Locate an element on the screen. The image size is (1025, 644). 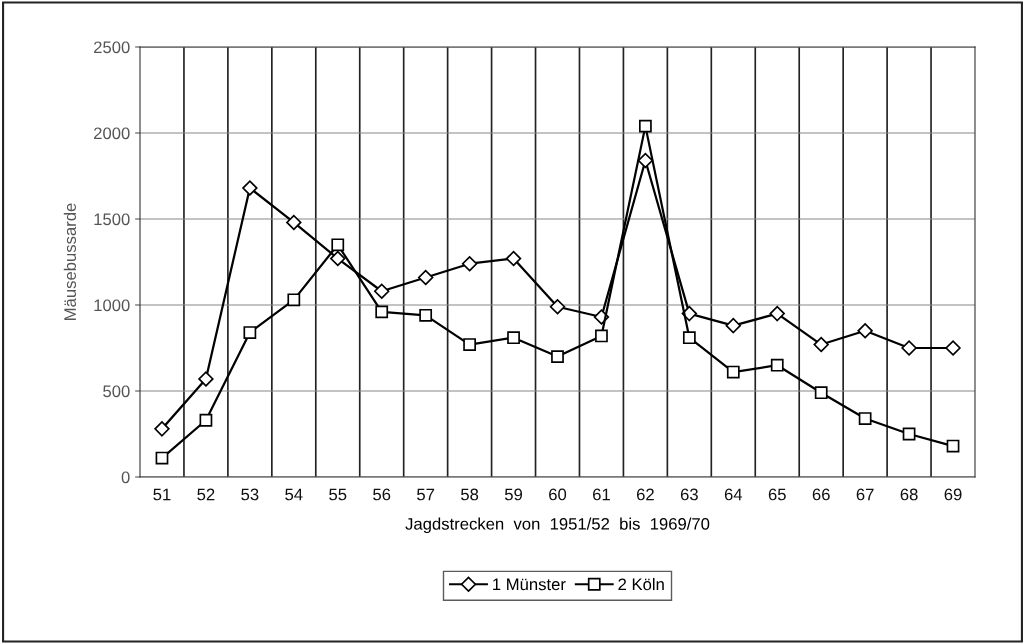
x-tick-label: 56 is located at coordinates (382, 494).